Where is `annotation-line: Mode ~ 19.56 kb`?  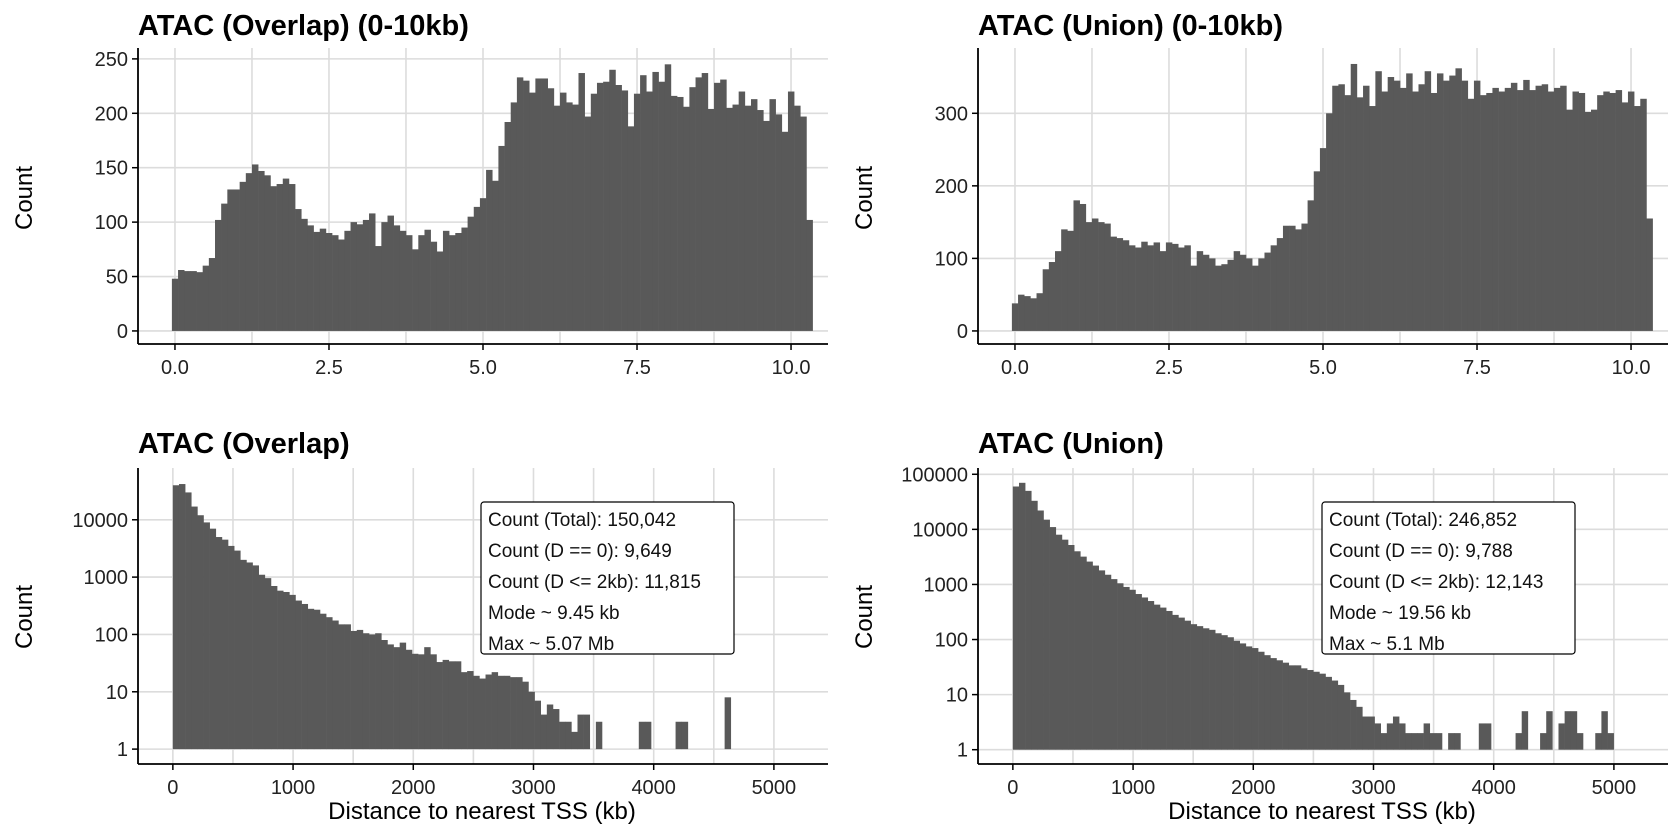
annotation-line: Mode ~ 19.56 kb is located at coordinates (1400, 613).